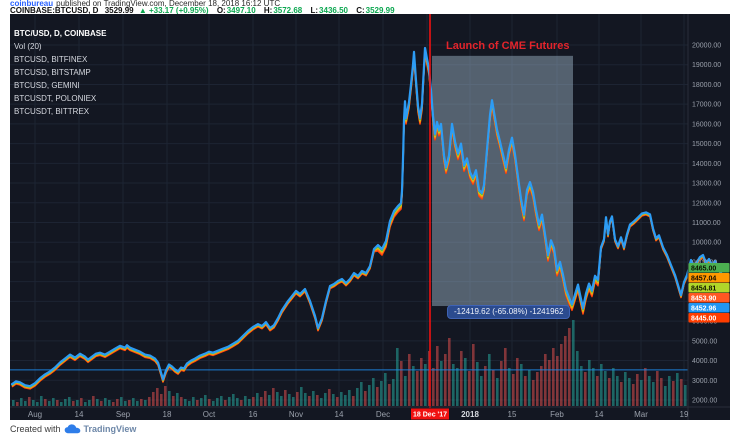  I want to click on y-axis-label: 2000.00, so click(704, 401).